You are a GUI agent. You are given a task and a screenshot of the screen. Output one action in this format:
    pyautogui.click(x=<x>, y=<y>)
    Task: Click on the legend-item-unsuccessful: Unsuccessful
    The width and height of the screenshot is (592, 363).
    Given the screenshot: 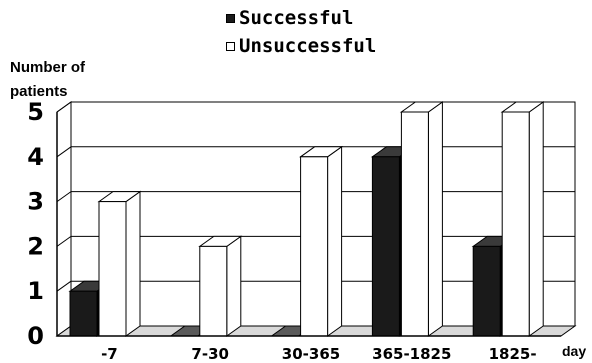 What is the action you would take?
    pyautogui.click(x=301, y=46)
    